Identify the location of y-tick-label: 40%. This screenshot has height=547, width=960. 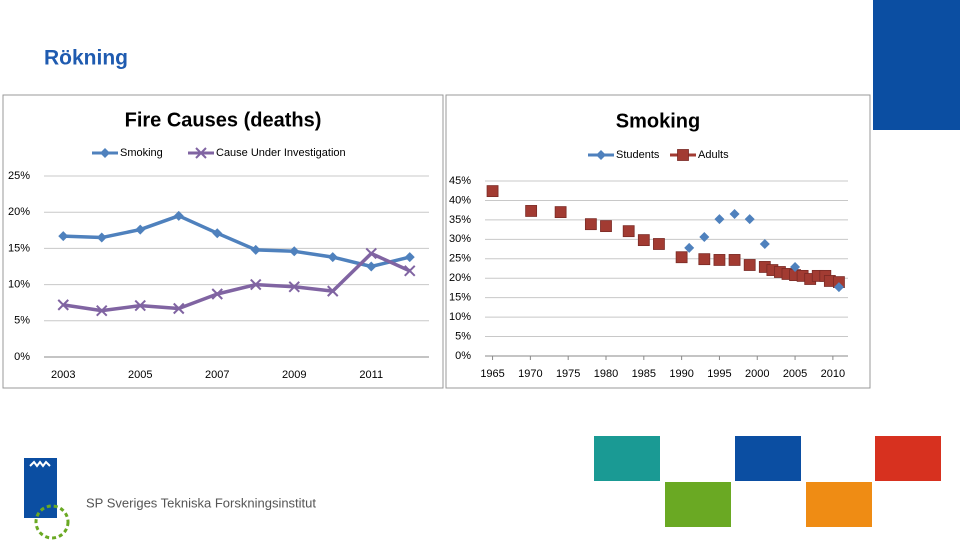
(460, 200).